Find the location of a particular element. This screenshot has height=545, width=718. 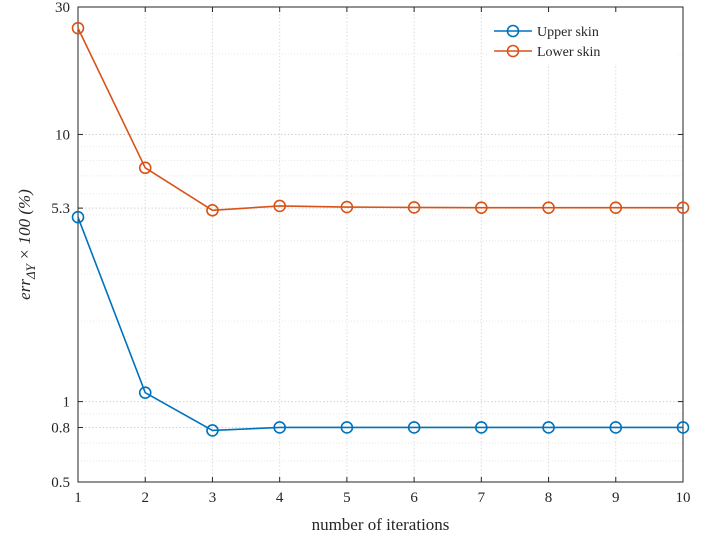

x-tick-label: 1 is located at coordinates (78, 498).